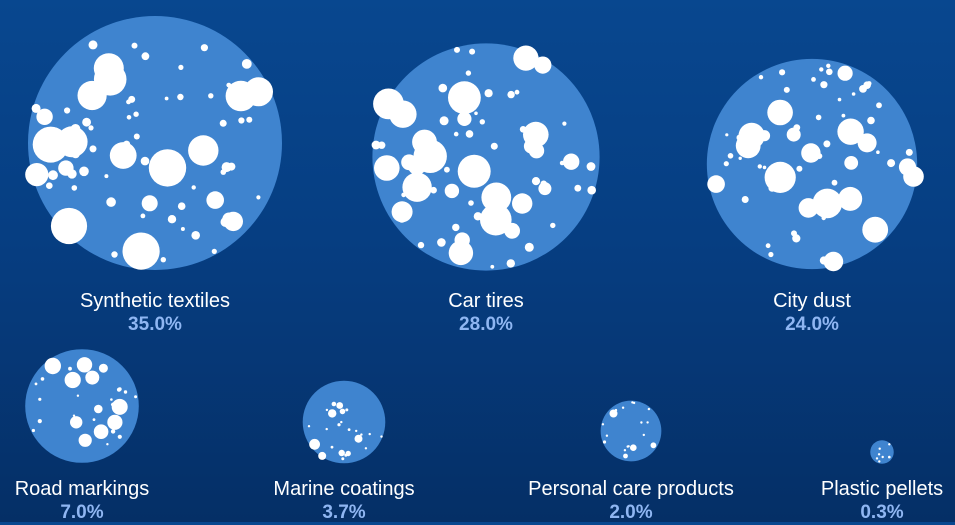 The image size is (955, 525). Describe the element at coordinates (343, 501) in the screenshot. I see `label-marine-coatings: Marine coatings 3.7%` at that location.